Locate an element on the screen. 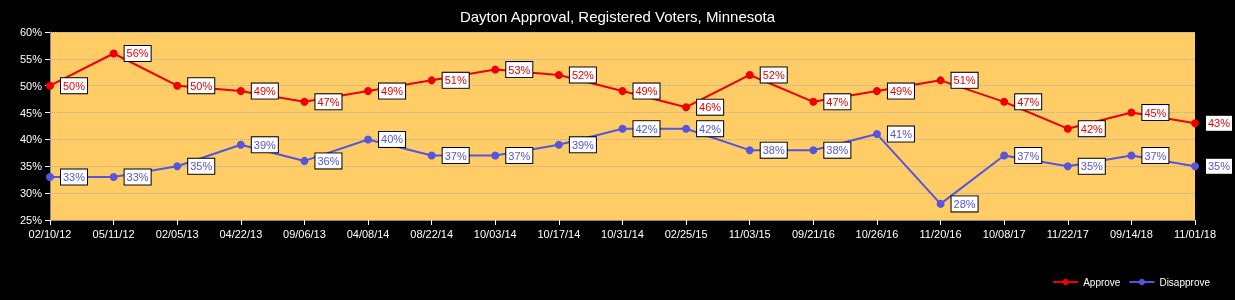  y-tick-label: 60% is located at coordinates (31, 32).